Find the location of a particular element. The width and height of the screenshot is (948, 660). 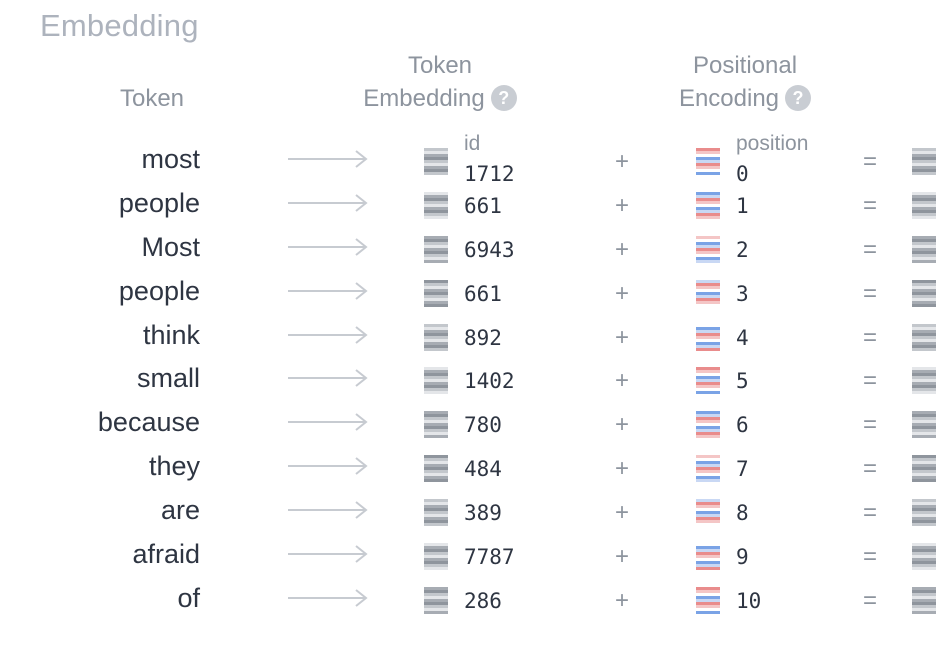

embedding-row: Most 6943 +2 = is located at coordinates (474, 248).